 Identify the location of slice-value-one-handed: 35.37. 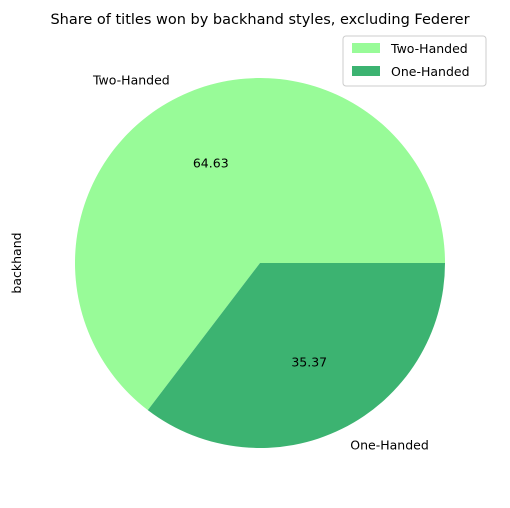
(309, 361).